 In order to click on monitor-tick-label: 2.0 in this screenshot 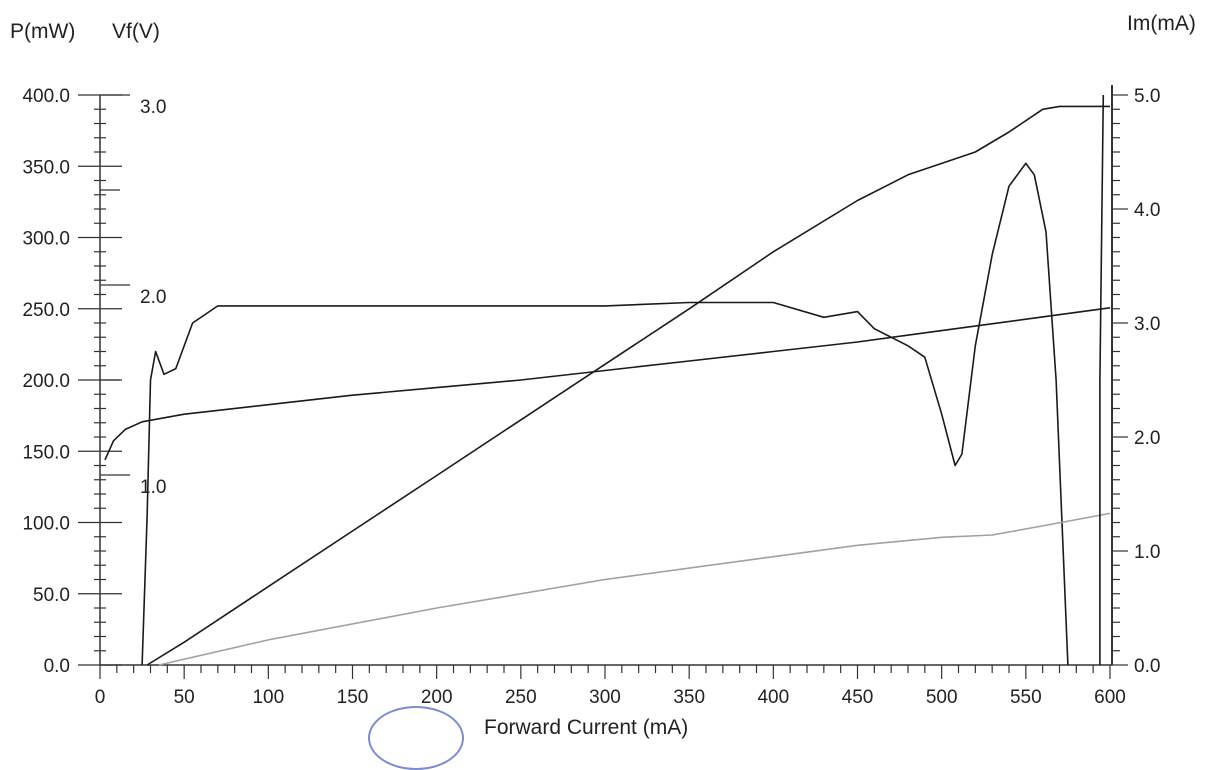, I will do `click(1147, 438)`.